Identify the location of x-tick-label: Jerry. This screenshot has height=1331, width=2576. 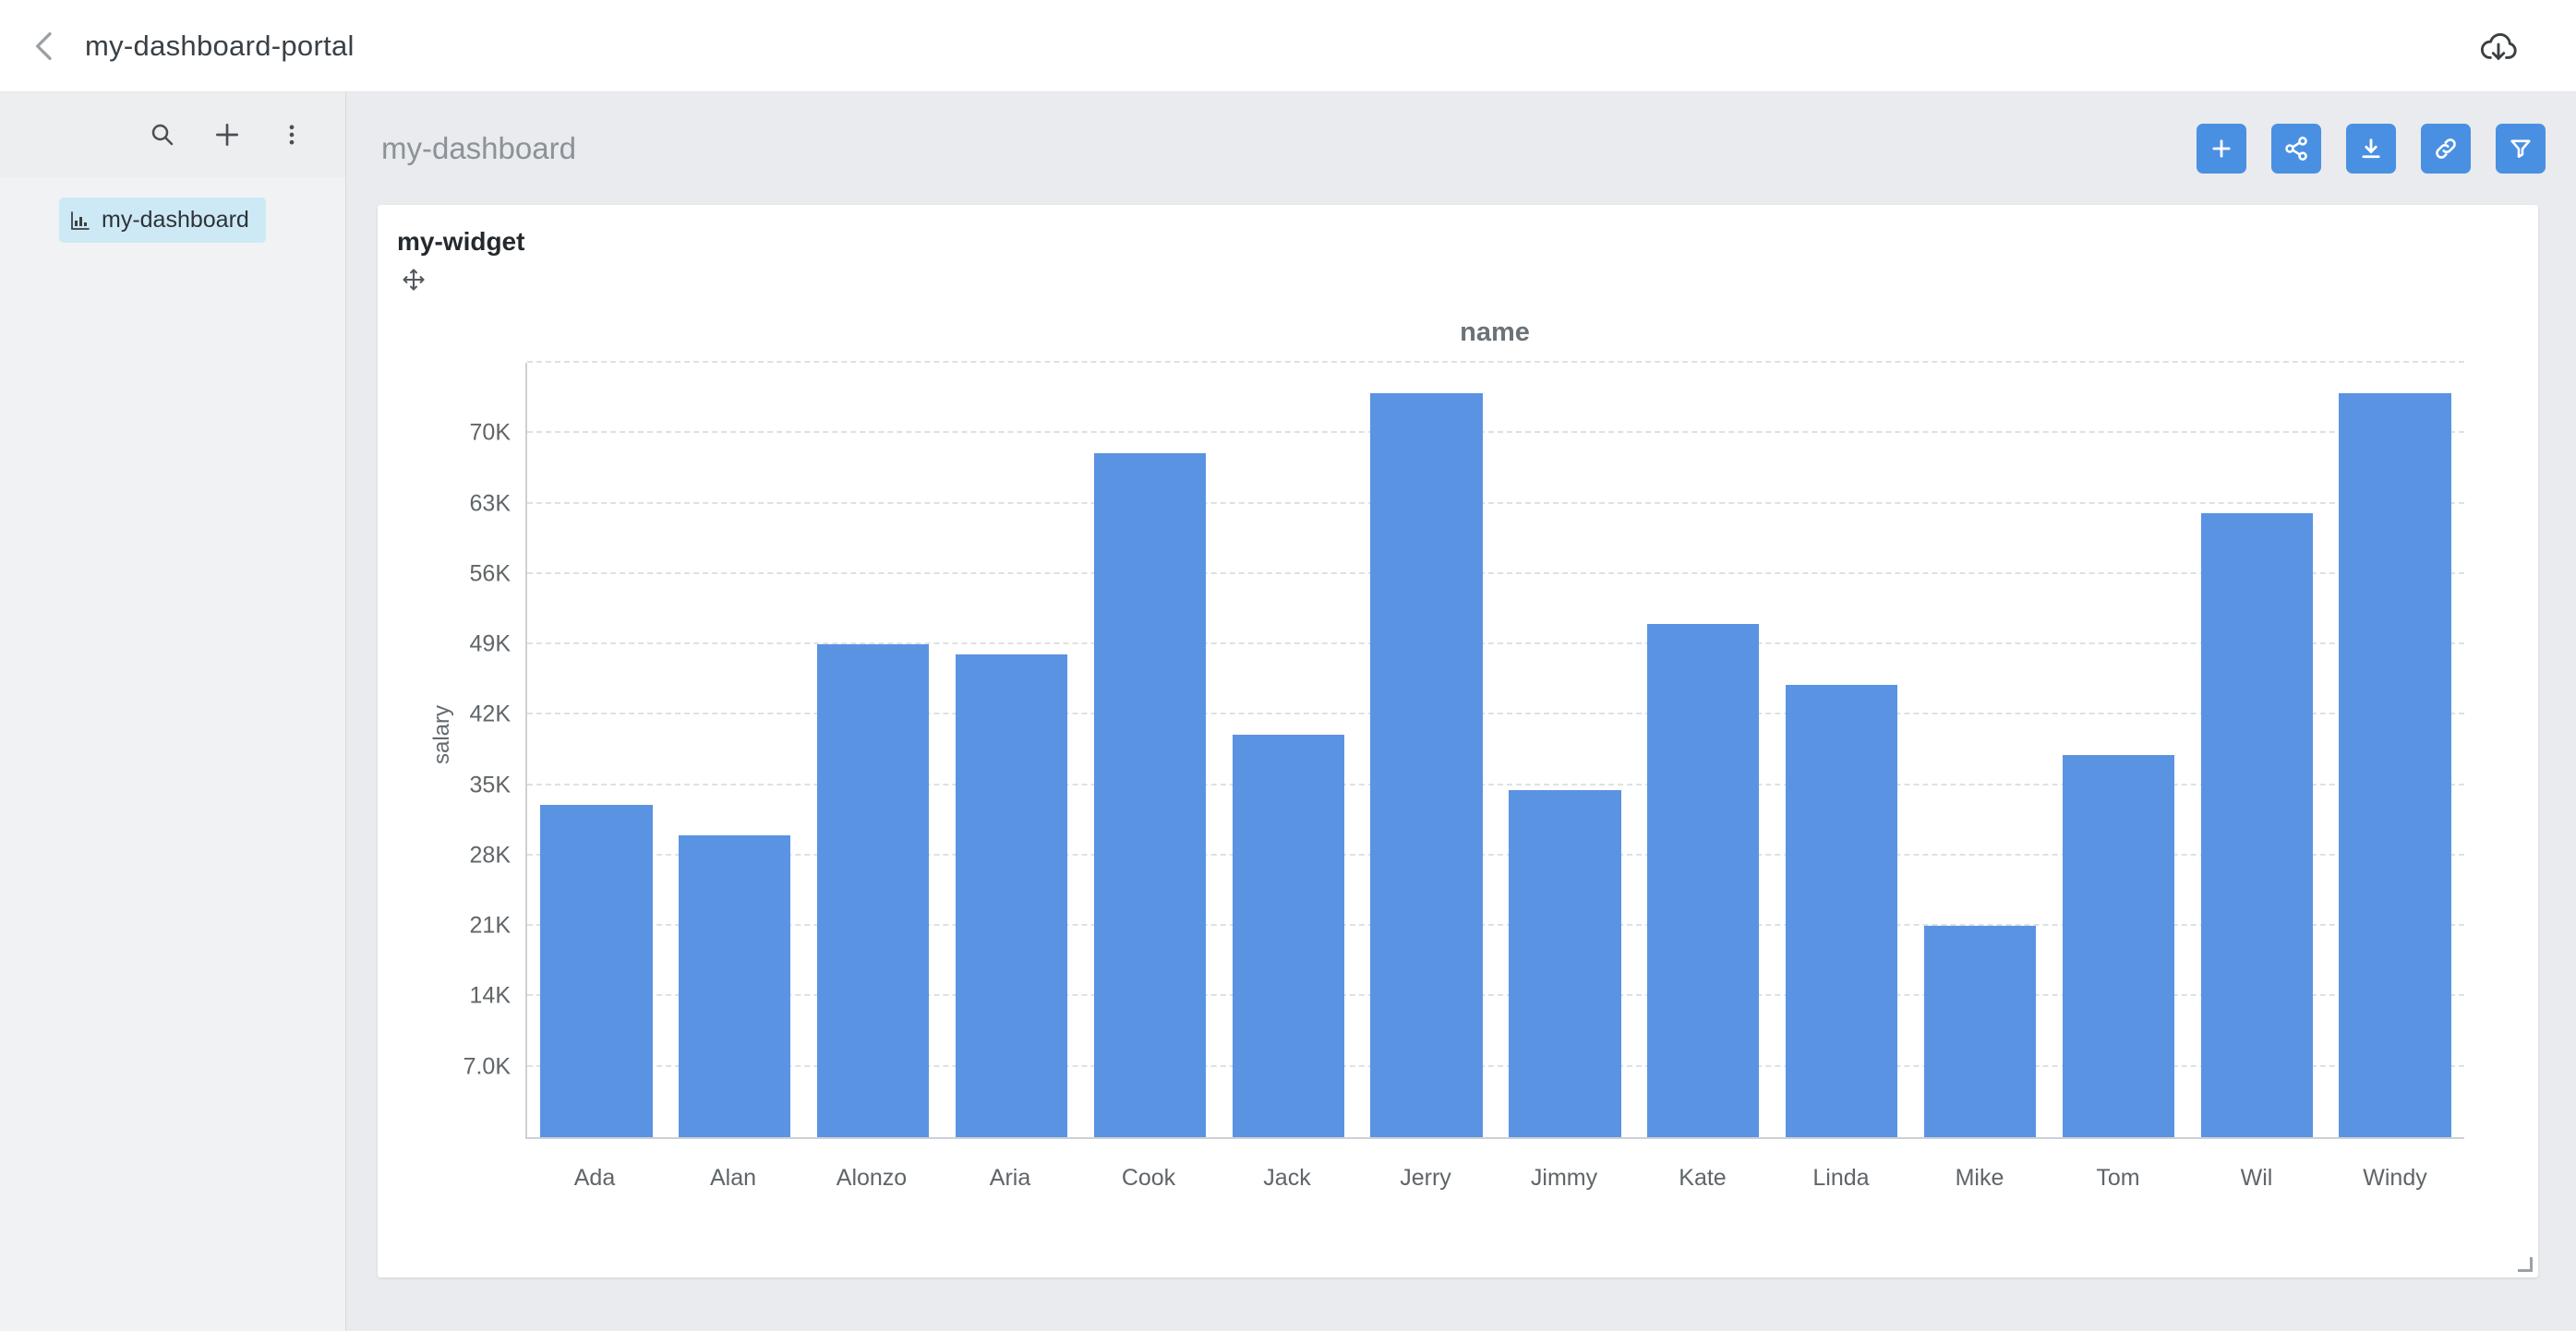
(1425, 1178).